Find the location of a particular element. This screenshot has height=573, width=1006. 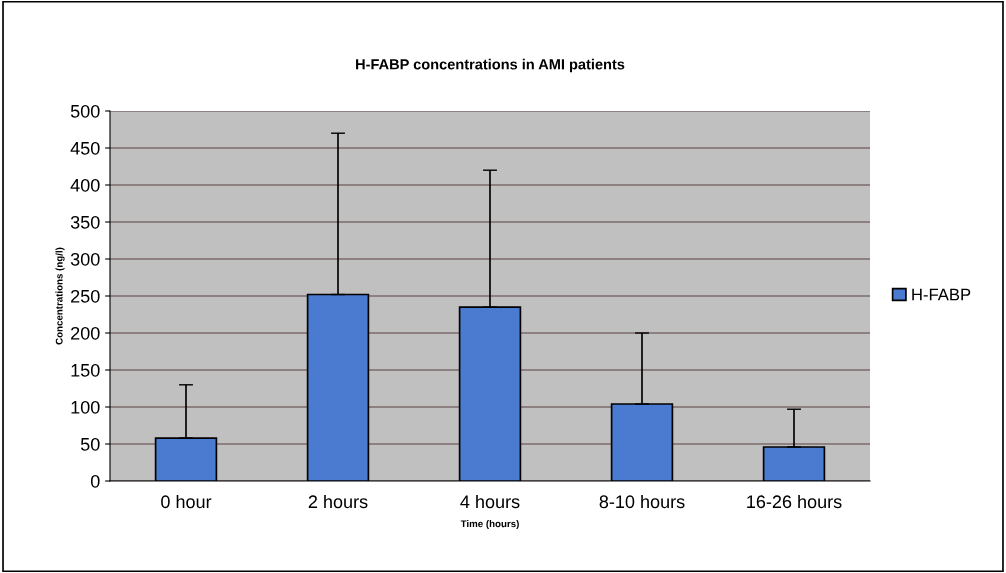

y-tick-label: 200 is located at coordinates (85, 333).